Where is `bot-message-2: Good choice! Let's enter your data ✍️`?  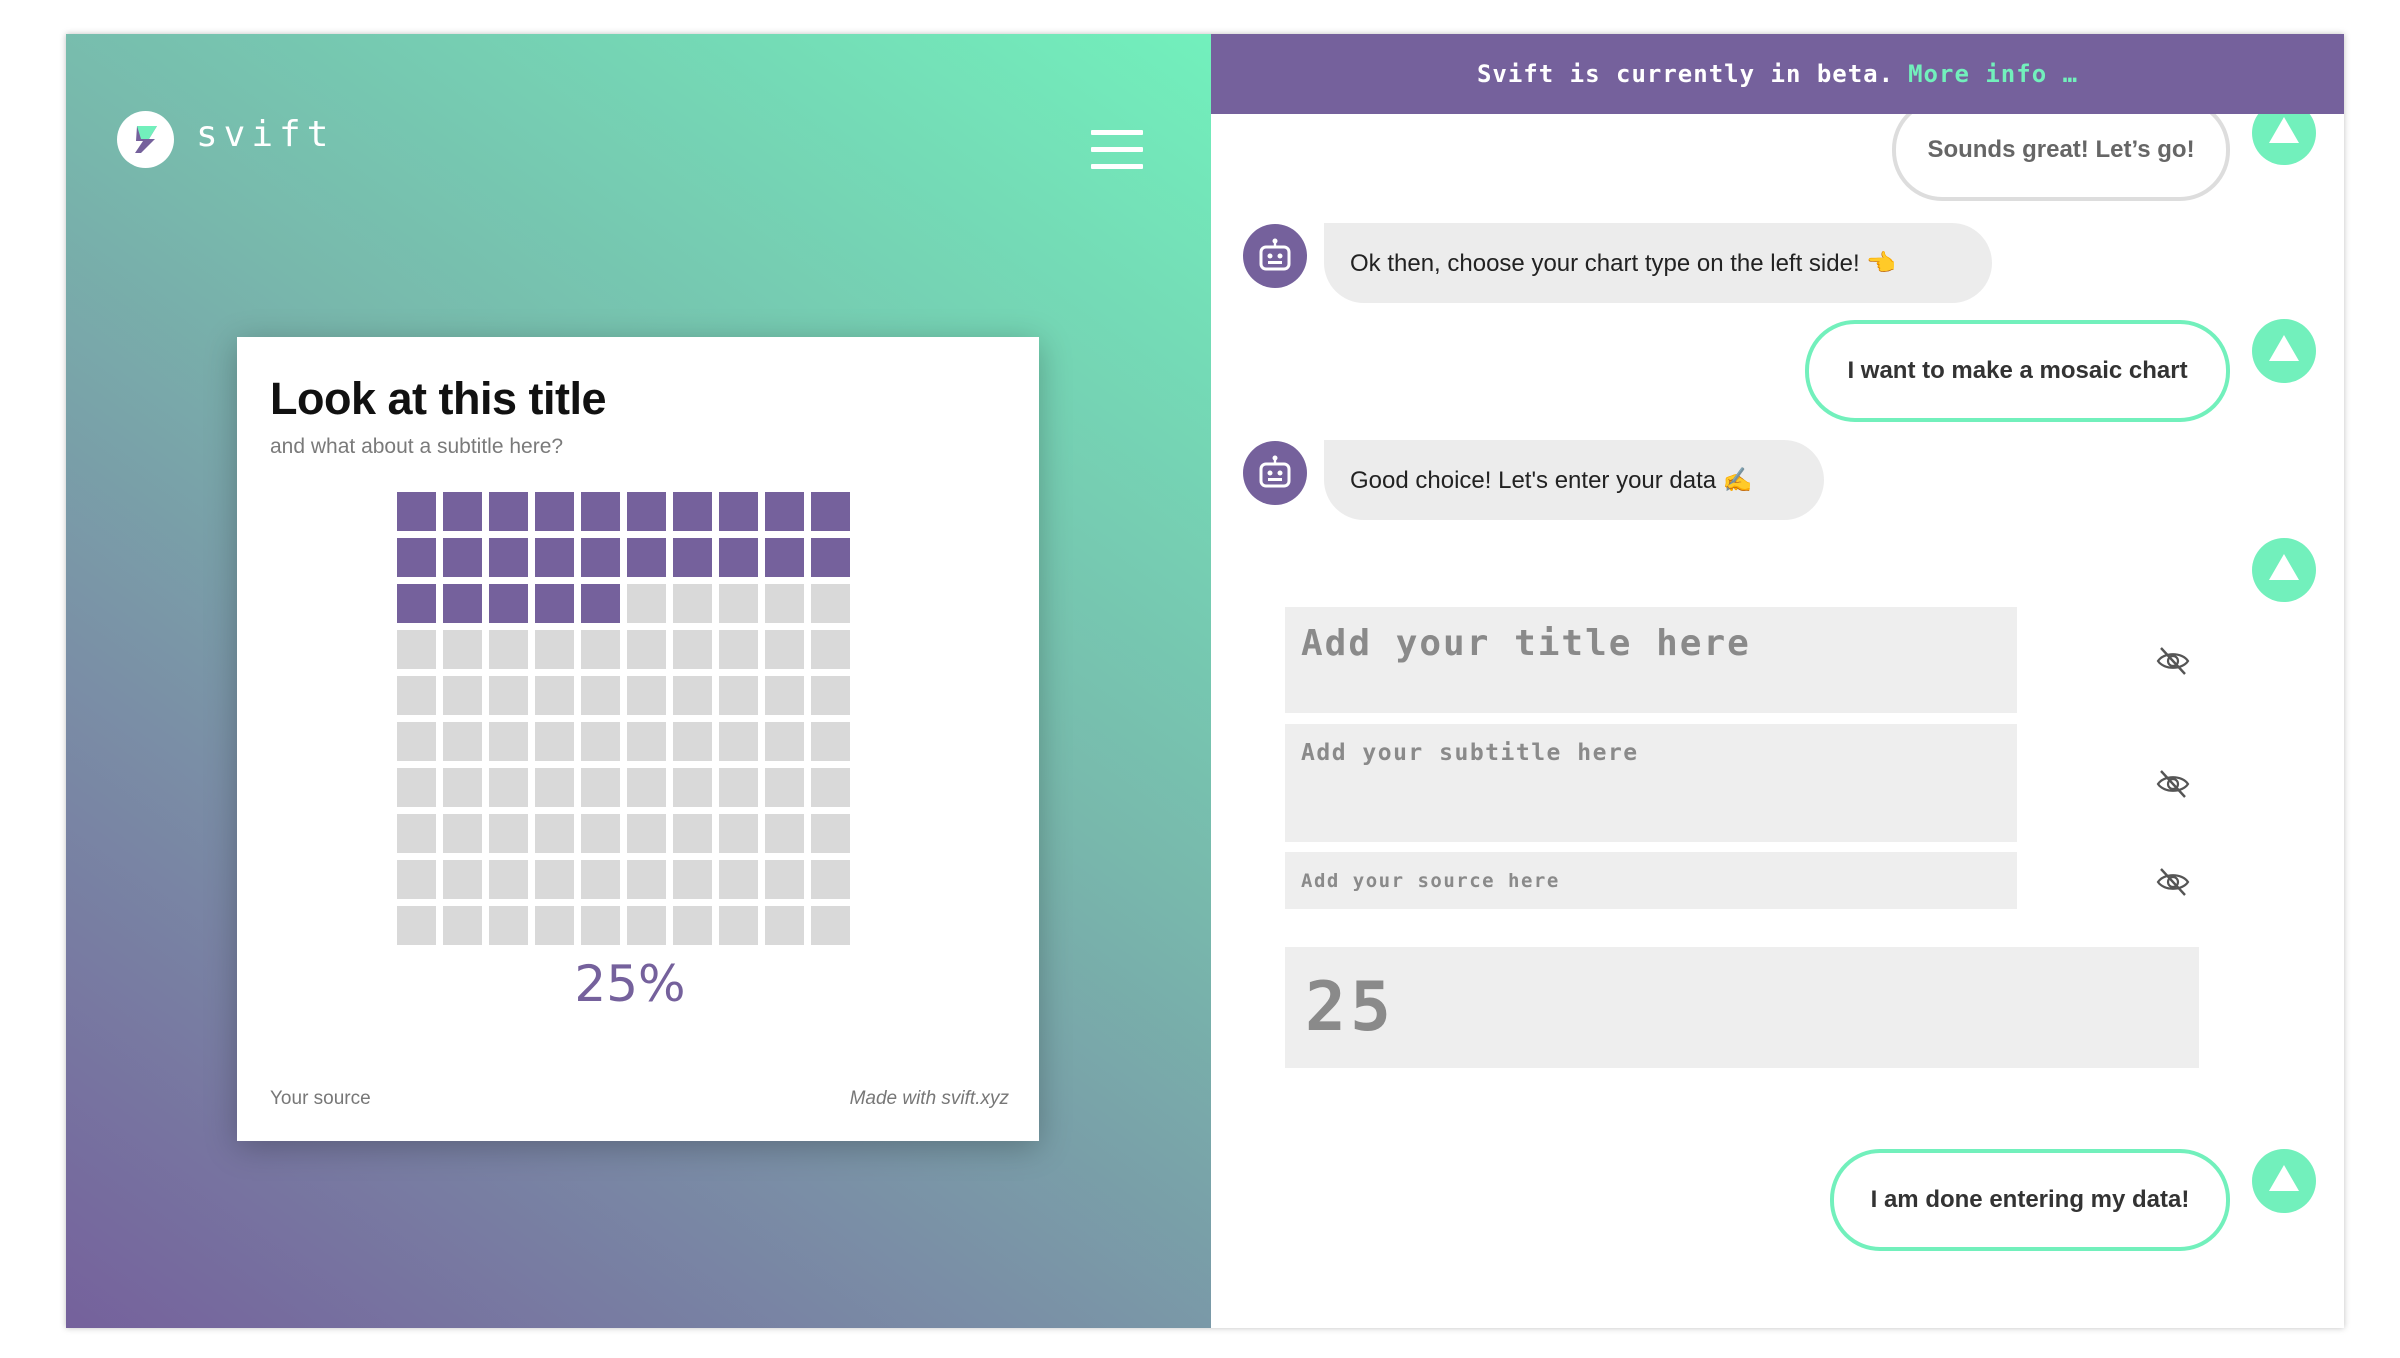
bot-message-2: Good choice! Let's enter your data ✍️ is located at coordinates (1574, 480).